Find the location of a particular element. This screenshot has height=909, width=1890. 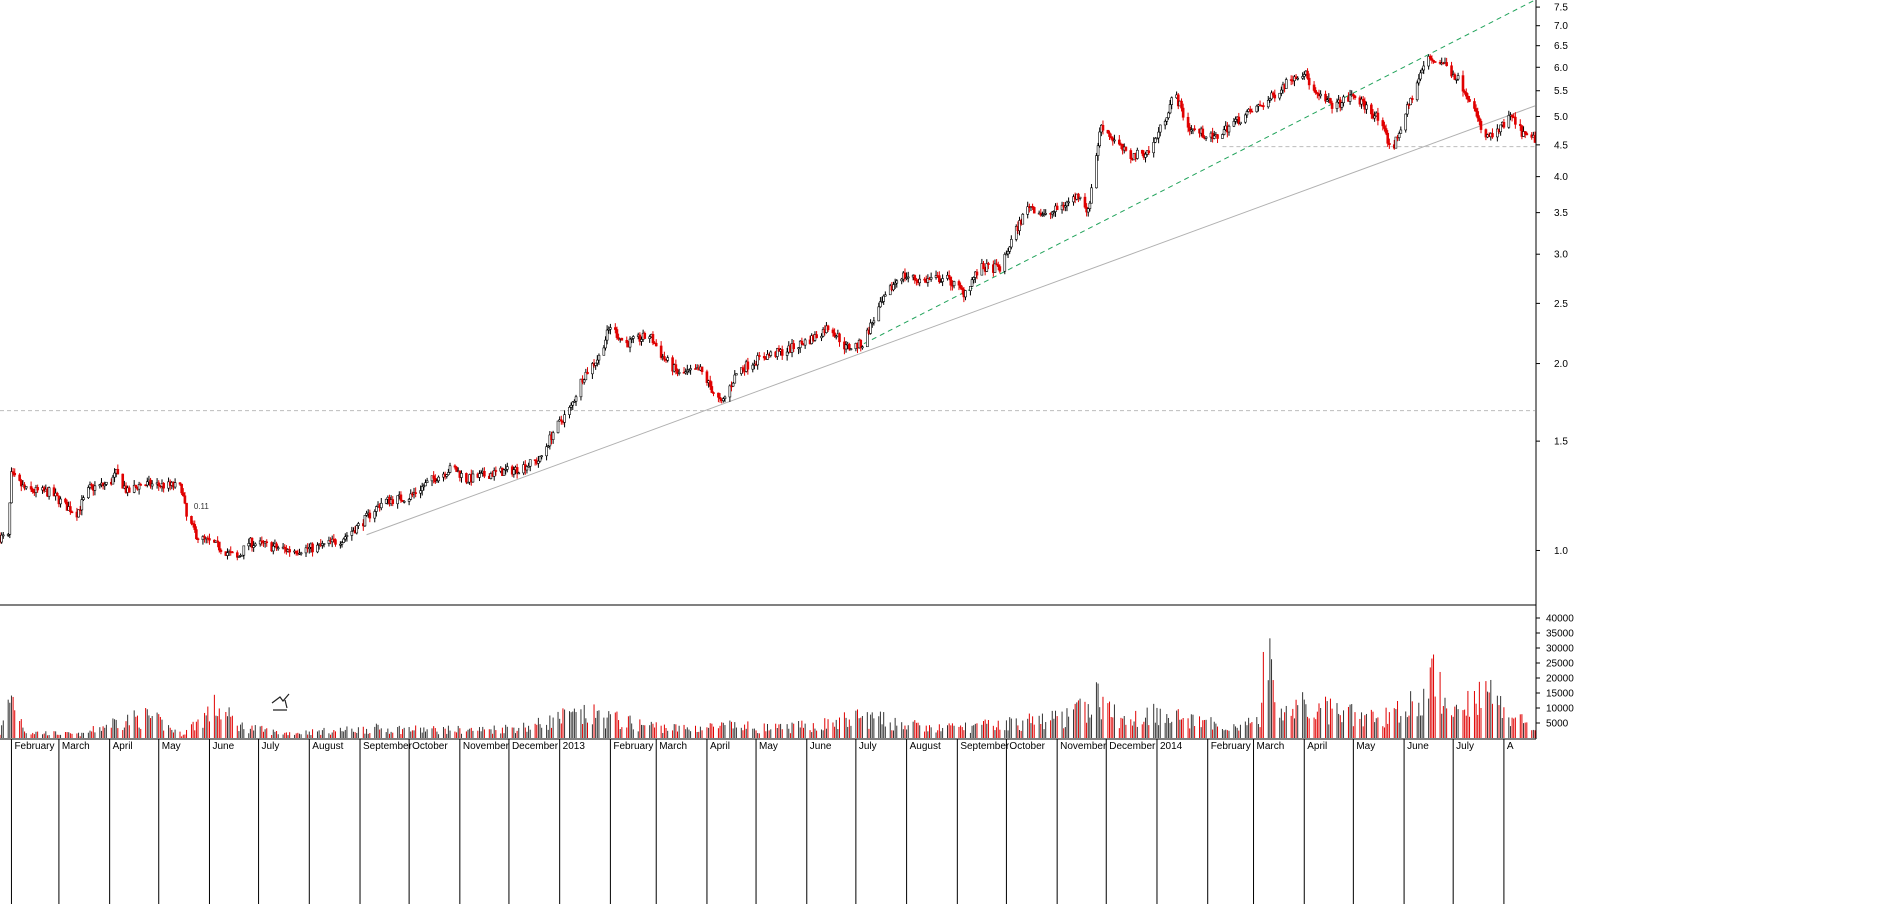

chart-annotation: 0.11 is located at coordinates (202, 506).